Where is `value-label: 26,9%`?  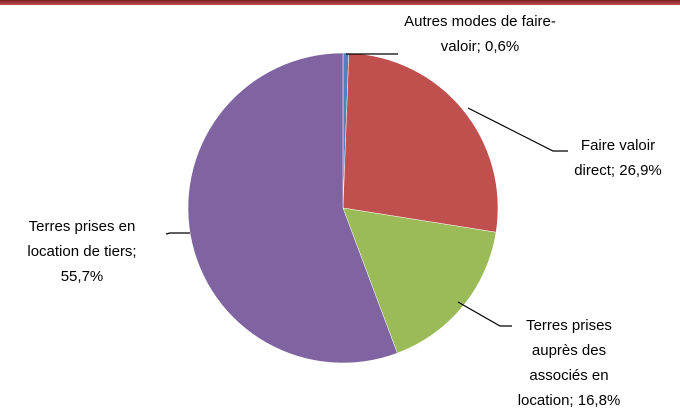
value-label: 26,9% is located at coordinates (640, 170).